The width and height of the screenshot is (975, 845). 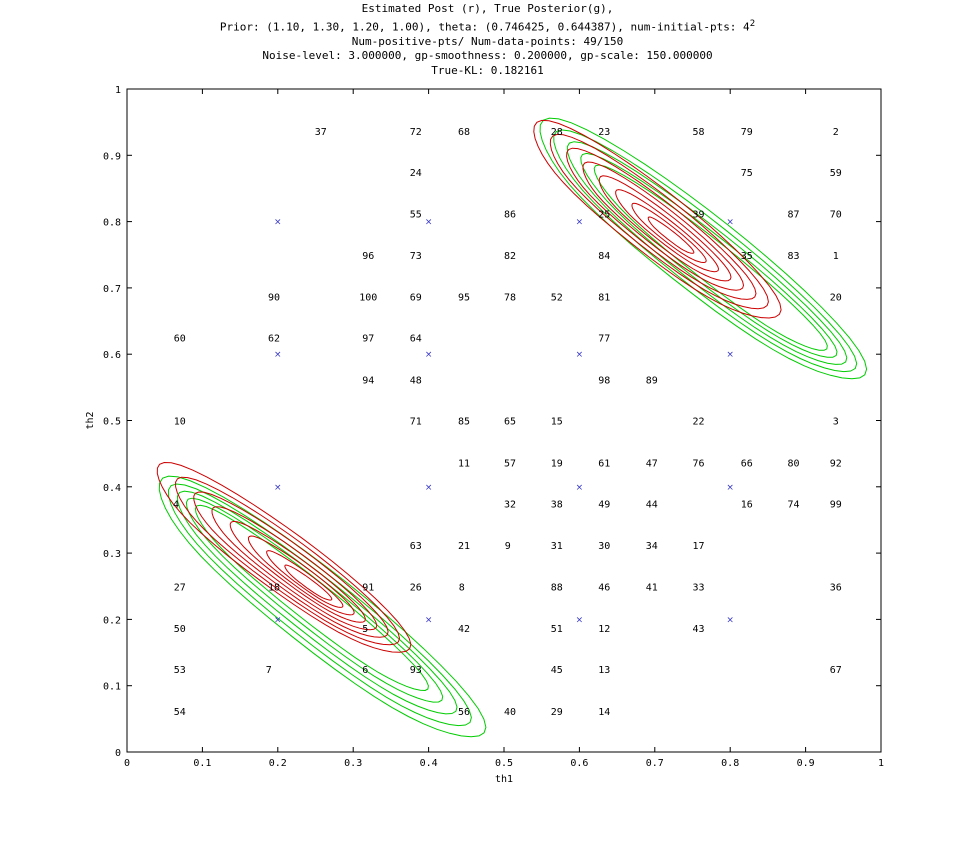 I want to click on x-tick-label: 0, so click(x=127, y=763).